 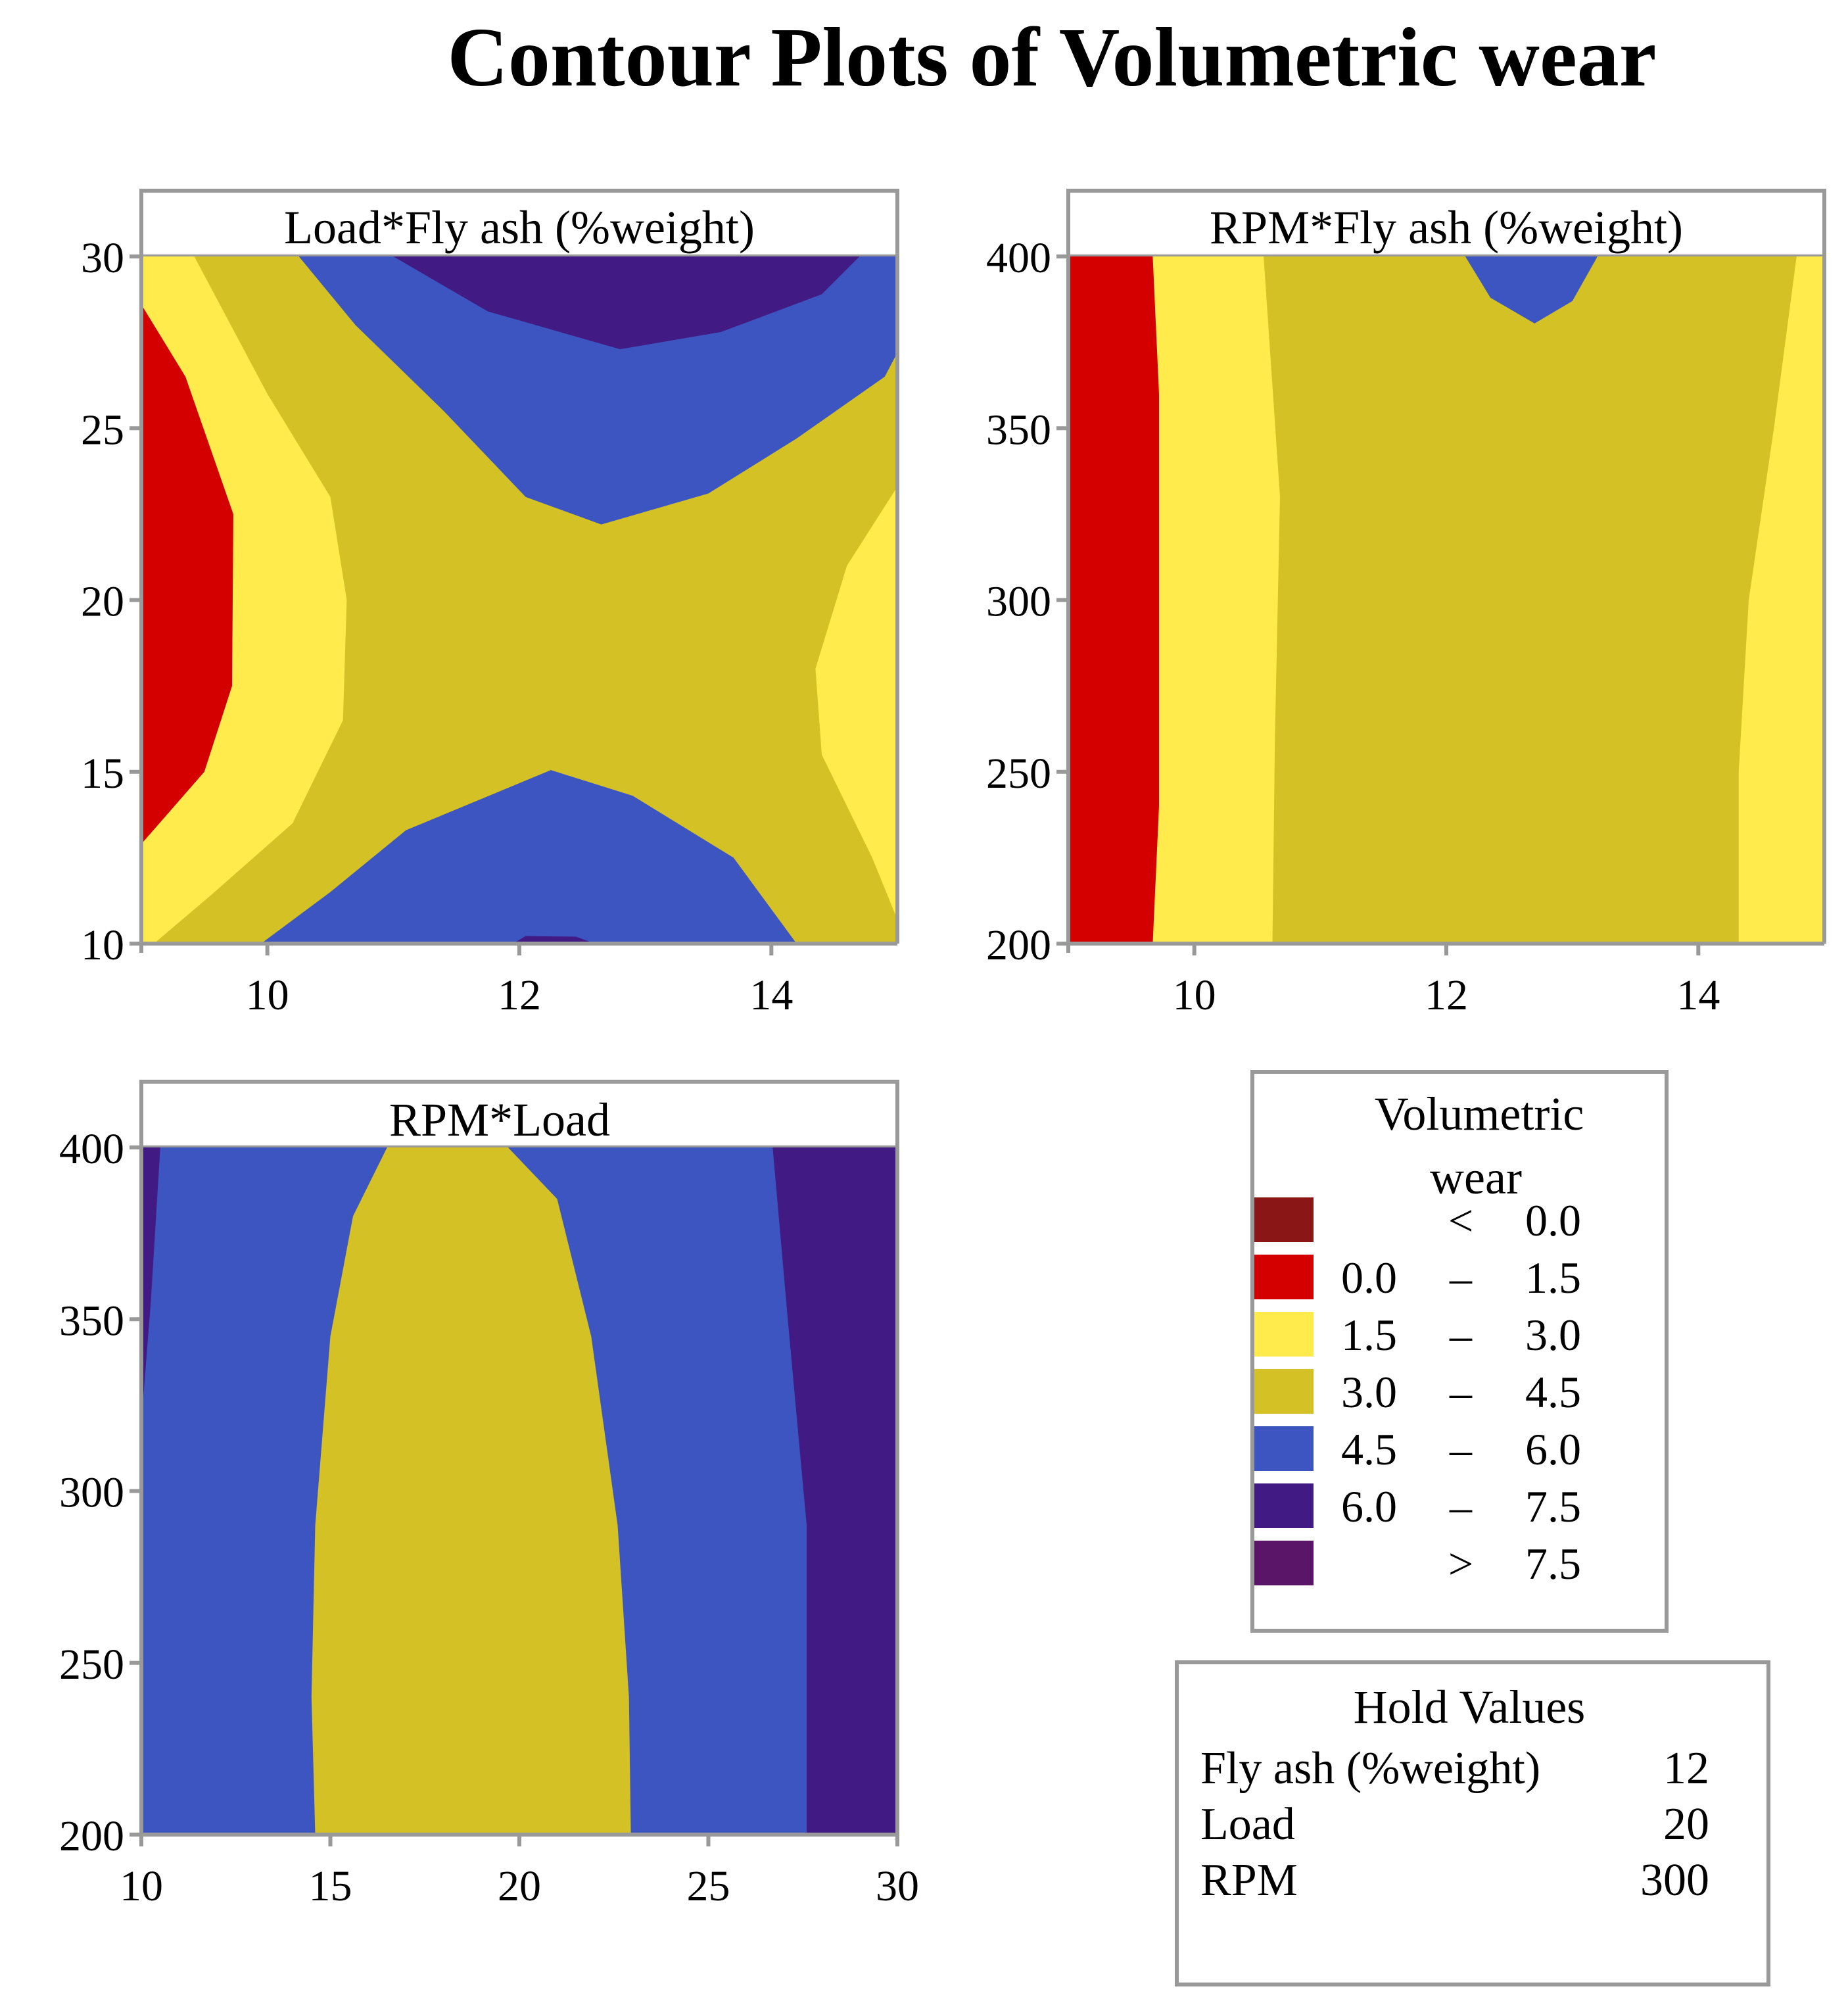 What do you see at coordinates (102, 602) in the screenshot?
I see `y-tick-label: 20` at bounding box center [102, 602].